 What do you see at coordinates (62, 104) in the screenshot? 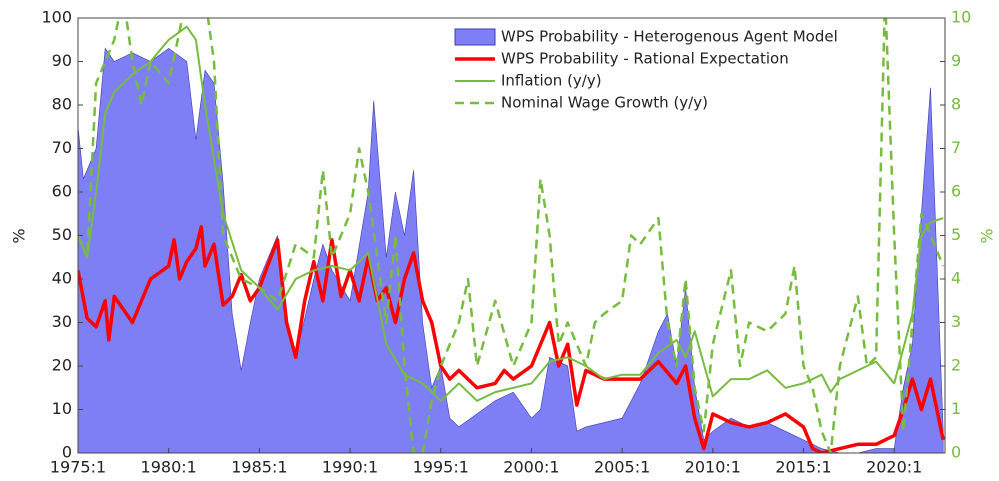
I see `y-tick-label: 80` at bounding box center [62, 104].